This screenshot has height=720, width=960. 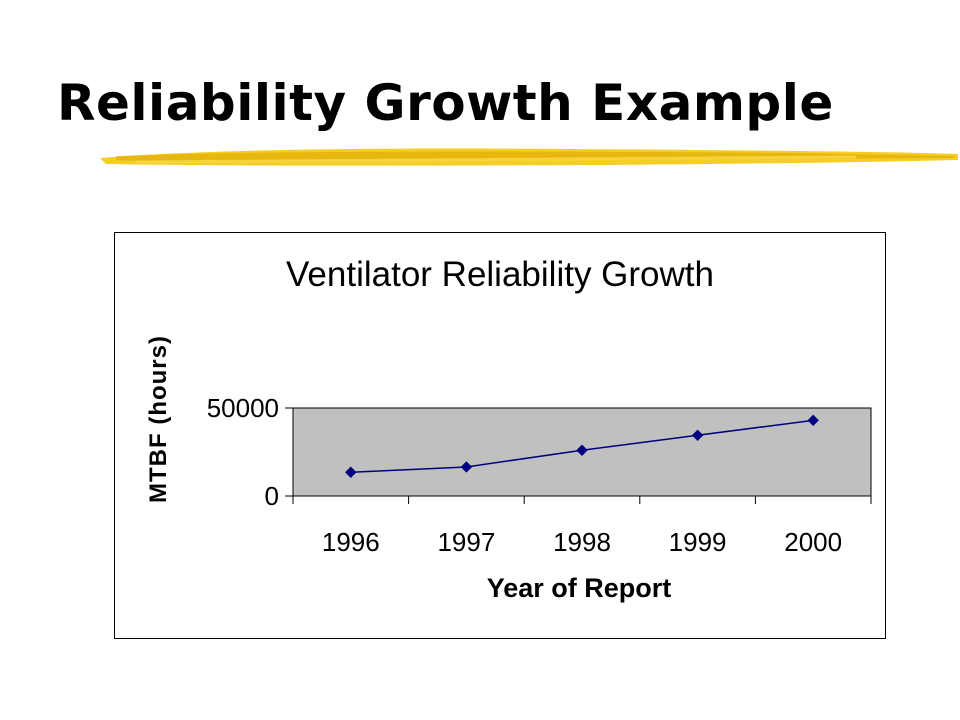 I want to click on chart-title: Ventilator Reliability Growth, so click(x=500, y=274).